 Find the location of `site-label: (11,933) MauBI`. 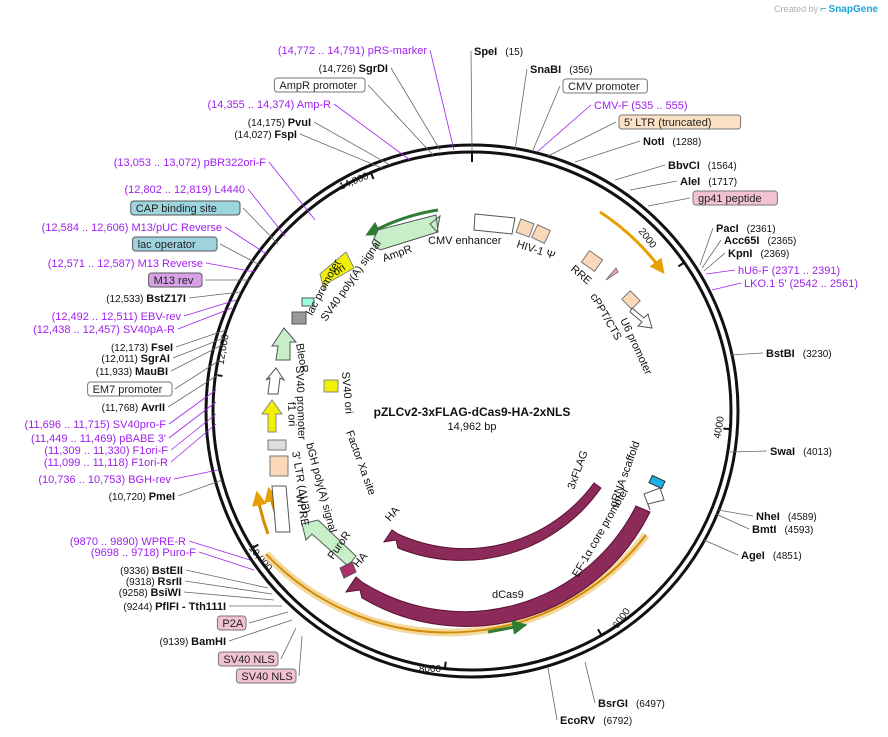

site-label: (11,933) MauBI is located at coordinates (132, 372).